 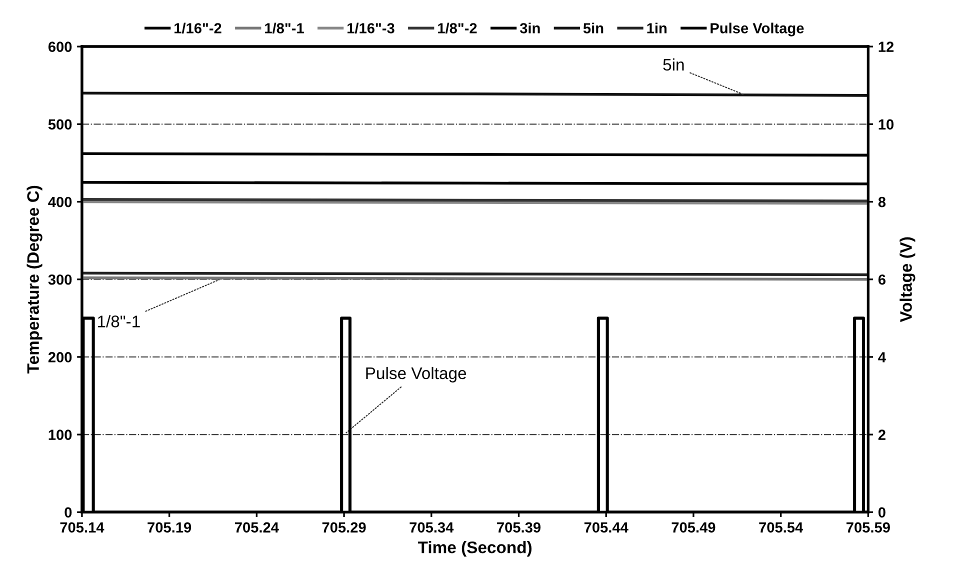 What do you see at coordinates (34, 280) in the screenshot?
I see `y-axis-title: Temperature (Degree C)` at bounding box center [34, 280].